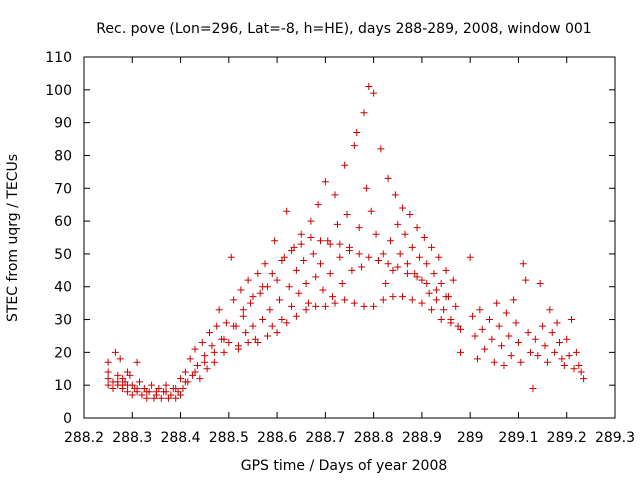  Describe the element at coordinates (63, 222) in the screenshot. I see `y-tick-label: 60` at that location.